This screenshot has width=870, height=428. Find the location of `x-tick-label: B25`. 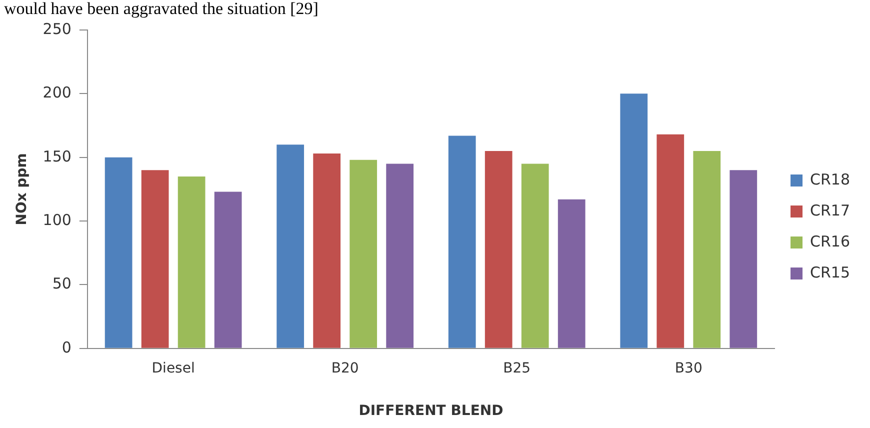

x-tick-label: B25 is located at coordinates (517, 368).